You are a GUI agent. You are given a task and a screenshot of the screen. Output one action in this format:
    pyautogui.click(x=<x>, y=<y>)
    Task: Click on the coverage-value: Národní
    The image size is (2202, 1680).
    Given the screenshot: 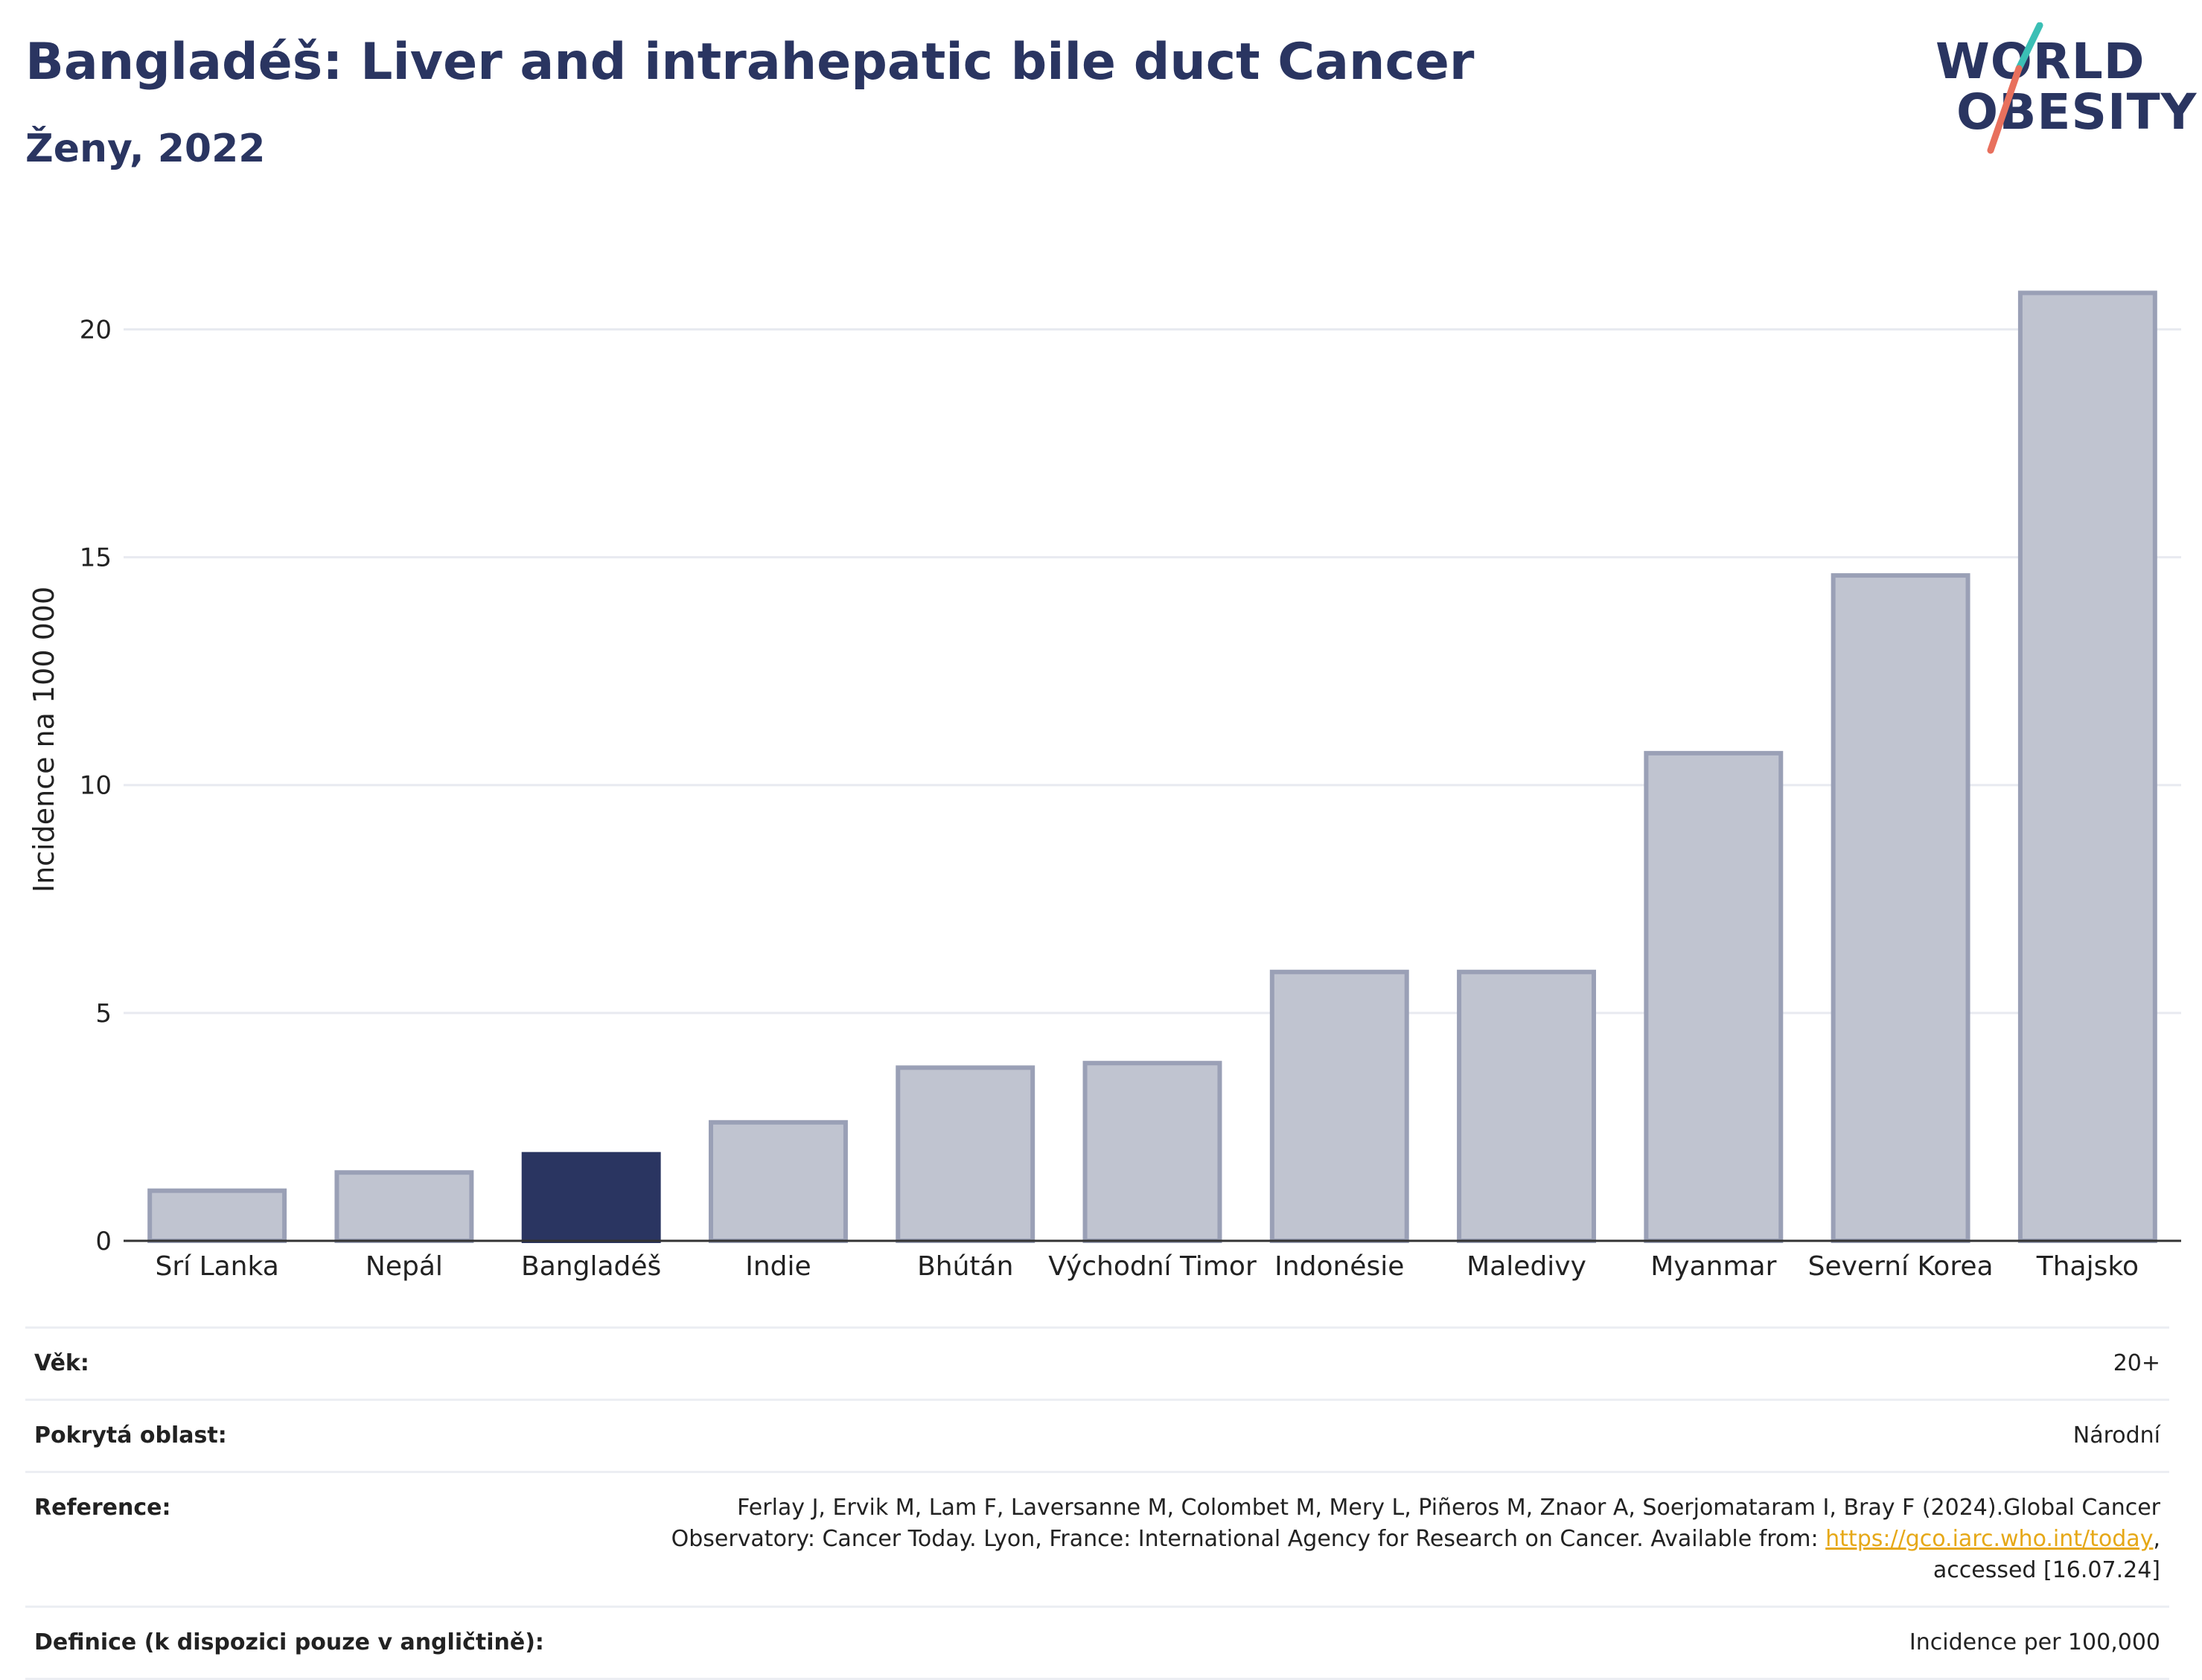 What is the action you would take?
    pyautogui.click(x=2116, y=1435)
    